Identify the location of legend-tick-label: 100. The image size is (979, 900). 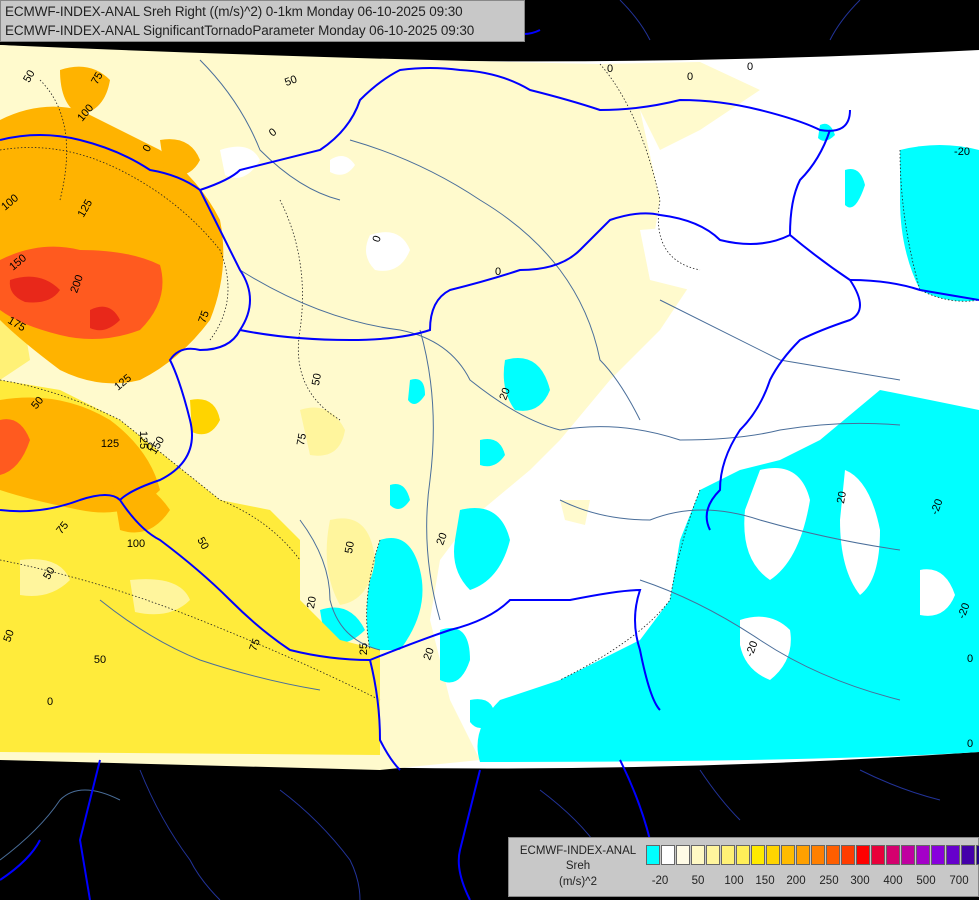
(734, 881).